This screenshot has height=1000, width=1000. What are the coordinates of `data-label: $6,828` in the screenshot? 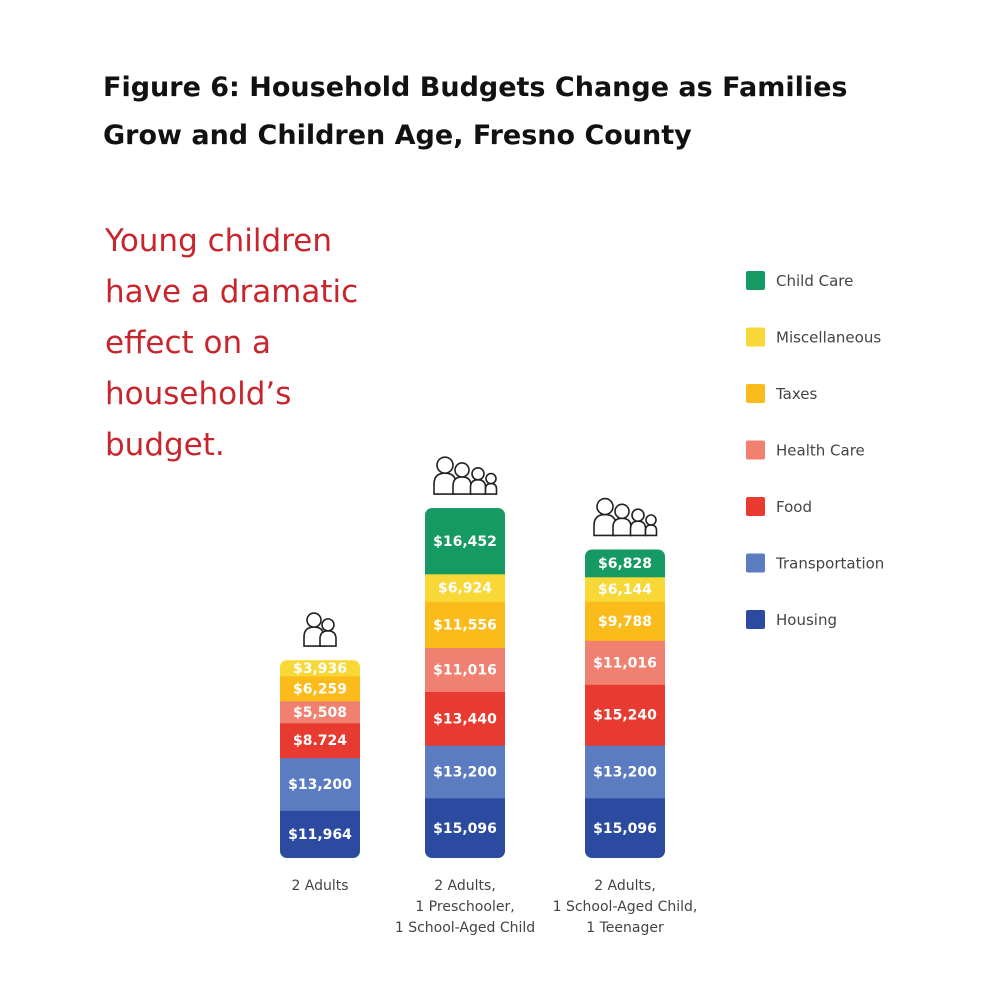 It's located at (625, 564).